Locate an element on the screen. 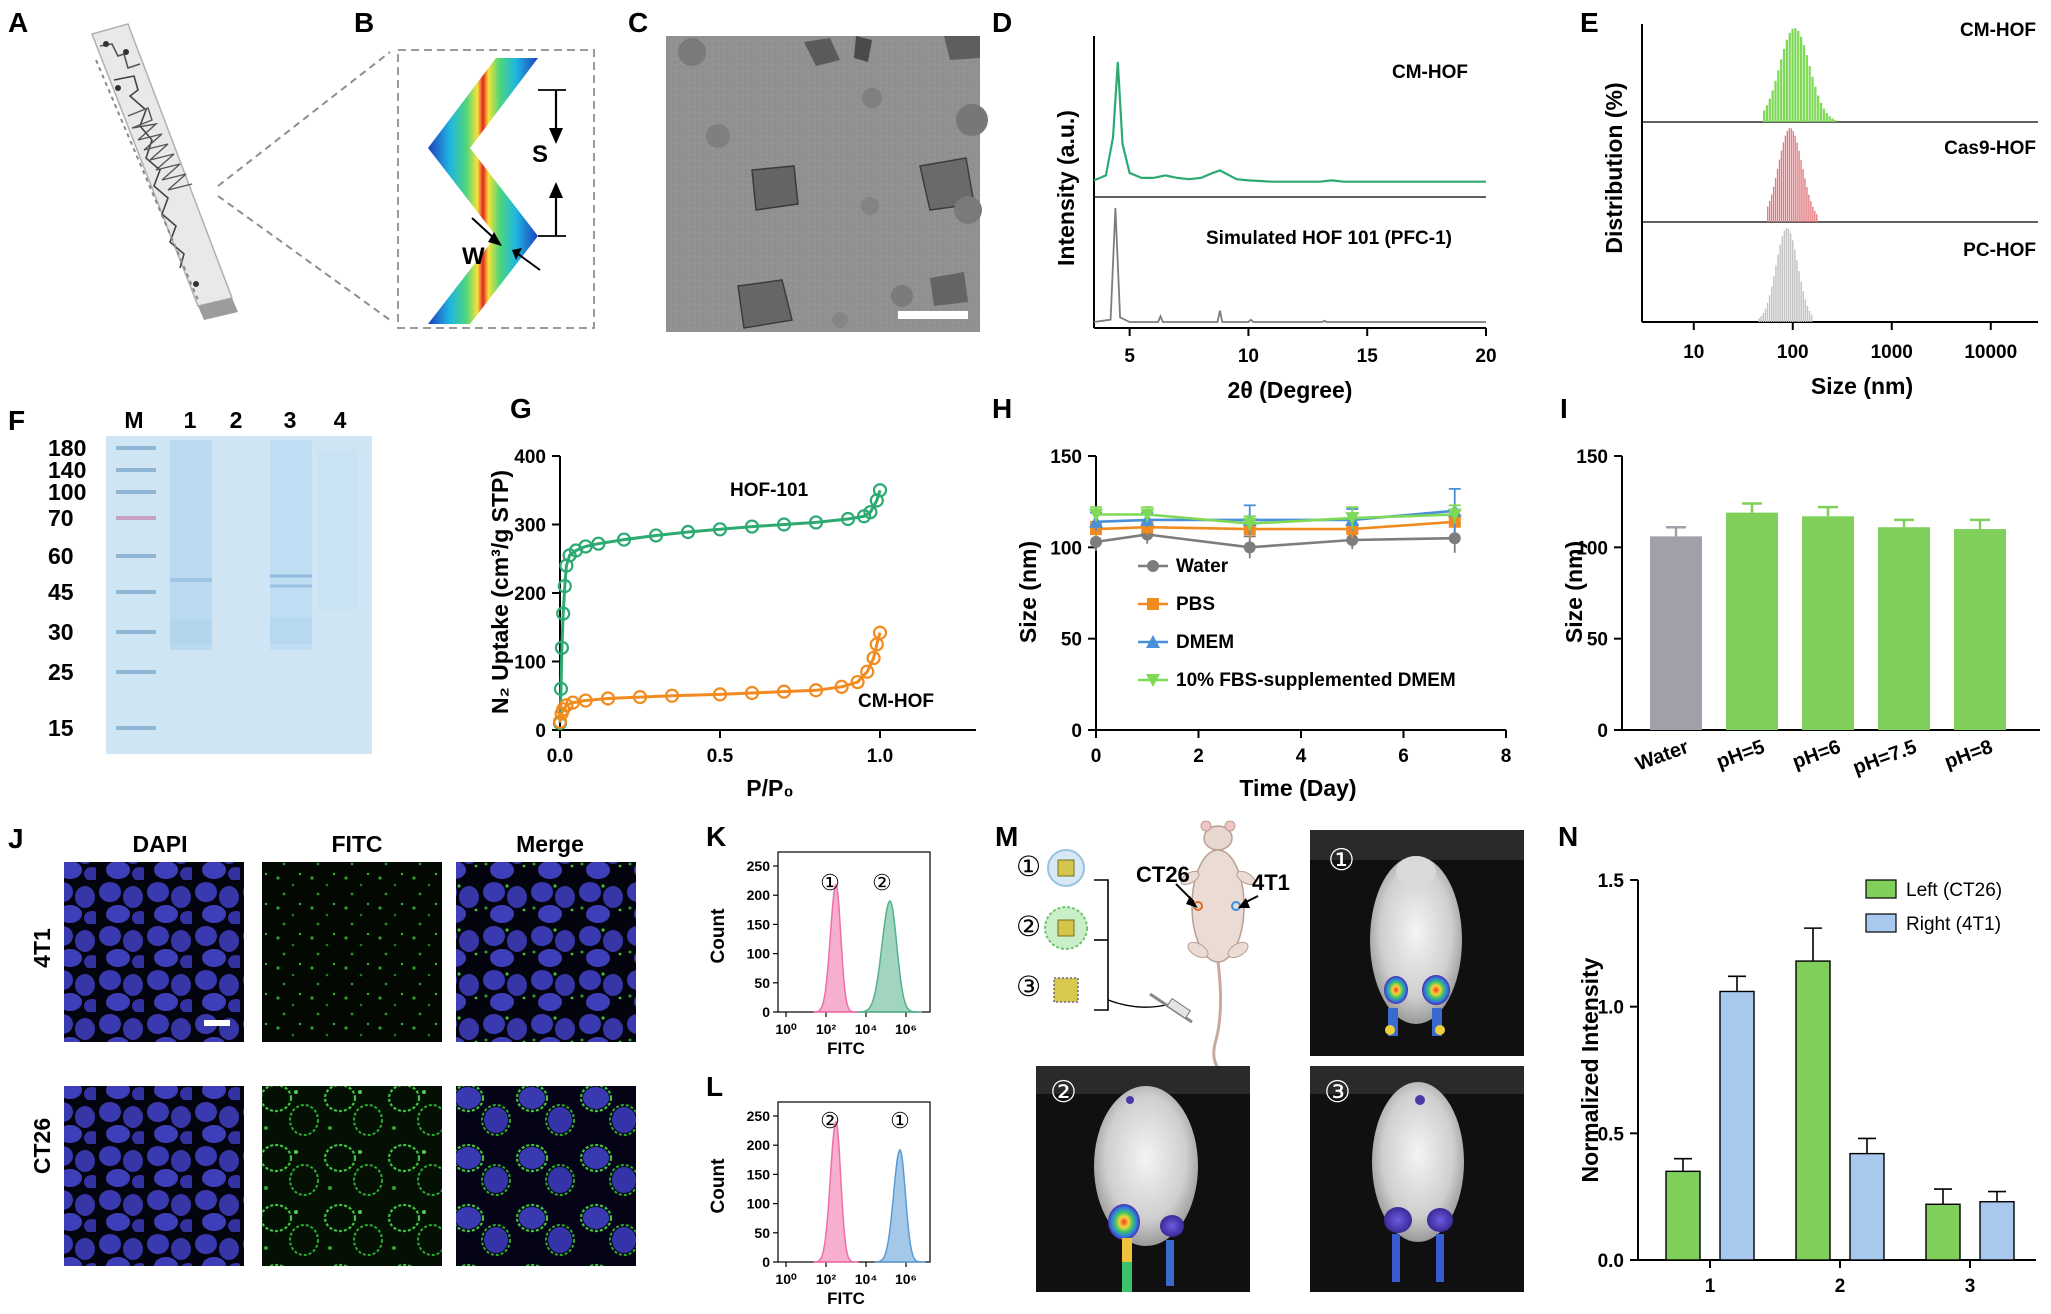  intensity-chart: 0.0 0.5 1.0 1.5 1 2 3 is located at coordinates (1817, 1084).